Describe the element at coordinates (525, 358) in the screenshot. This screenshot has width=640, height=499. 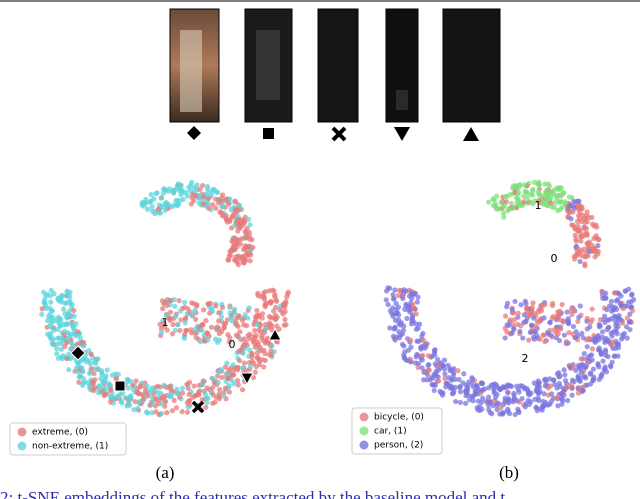
I see `cluster-label: 2` at that location.